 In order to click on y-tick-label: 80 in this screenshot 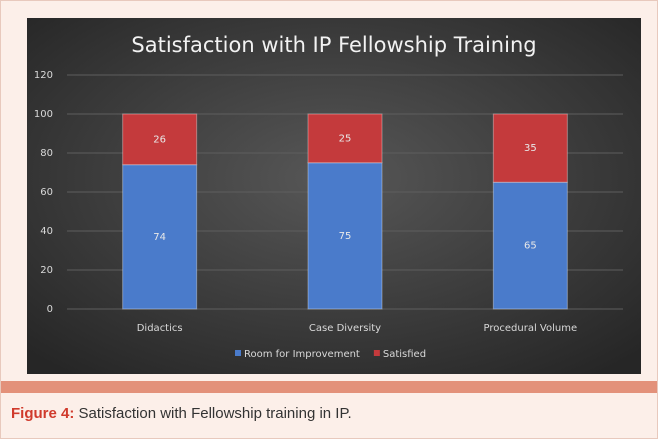, I will do `click(46, 153)`.